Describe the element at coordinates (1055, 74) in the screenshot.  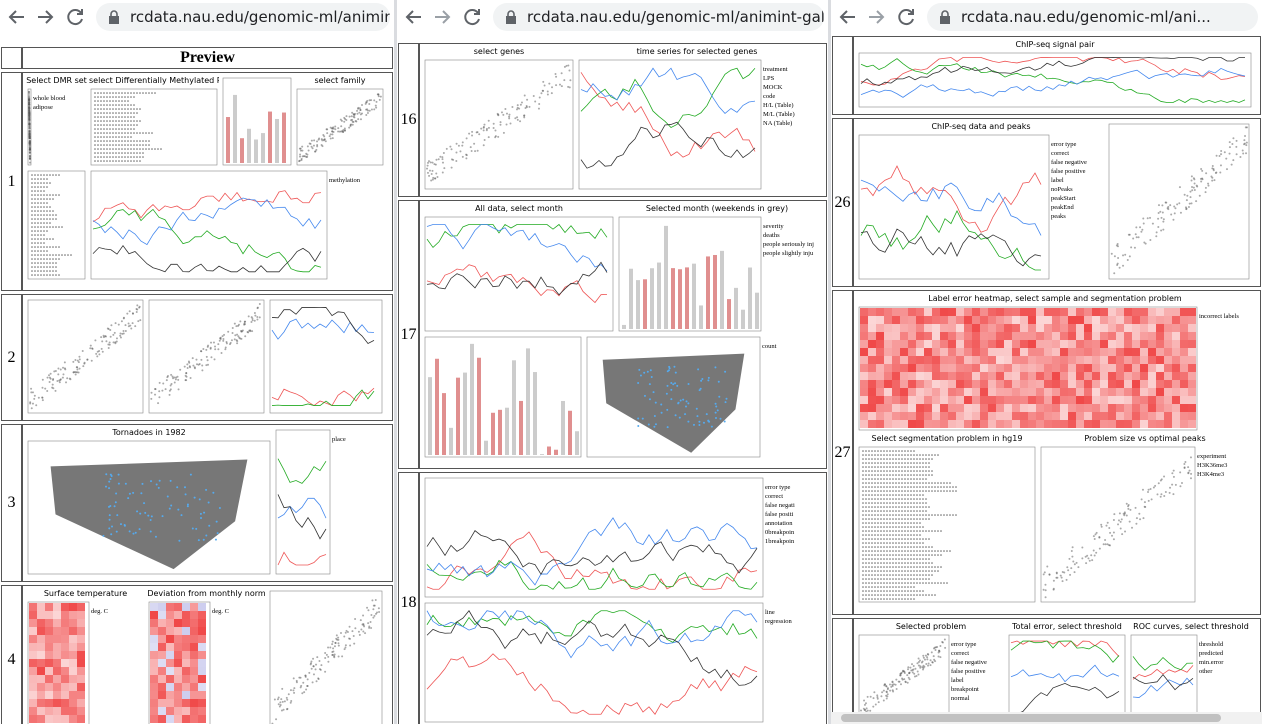
I see `chart-thumbnail: ChIP-seq signal pair` at that location.